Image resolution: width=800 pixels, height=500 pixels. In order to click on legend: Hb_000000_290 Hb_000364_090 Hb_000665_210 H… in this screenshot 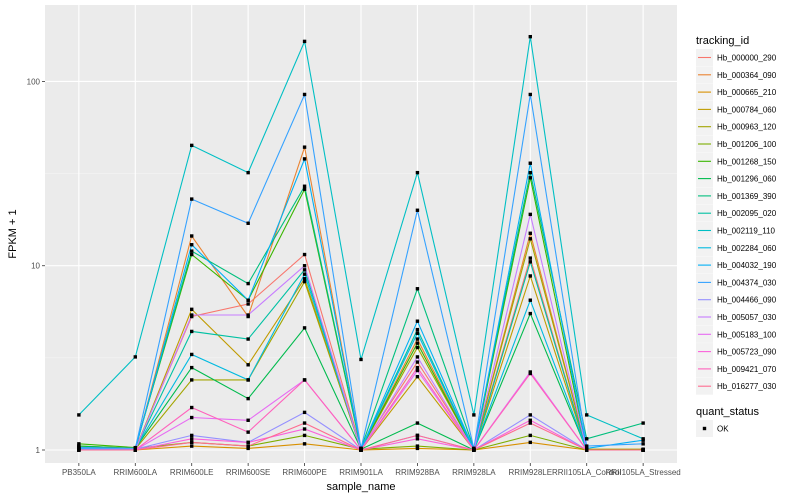, I will do `click(736, 222)`.